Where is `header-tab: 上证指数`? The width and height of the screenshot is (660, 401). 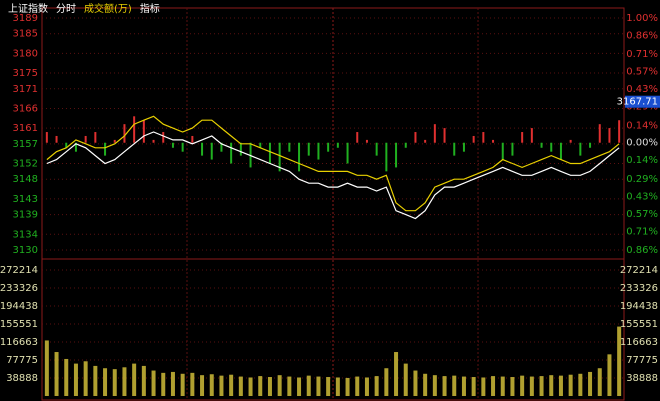
header-tab: 上证指数 is located at coordinates (28, 8).